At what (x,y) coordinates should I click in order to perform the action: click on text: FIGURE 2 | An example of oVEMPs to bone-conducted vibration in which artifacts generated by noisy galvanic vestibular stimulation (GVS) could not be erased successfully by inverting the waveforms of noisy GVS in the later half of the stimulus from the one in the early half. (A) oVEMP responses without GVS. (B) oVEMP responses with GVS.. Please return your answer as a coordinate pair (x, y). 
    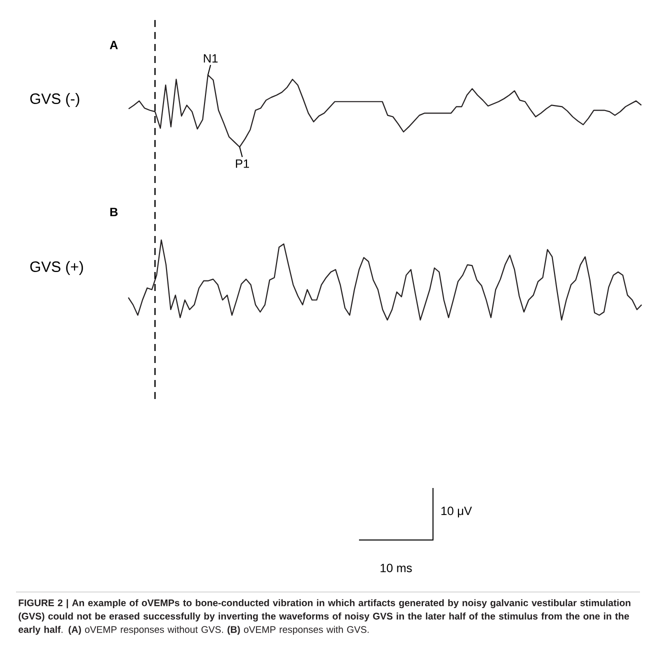
    Looking at the image, I should click on (324, 617).